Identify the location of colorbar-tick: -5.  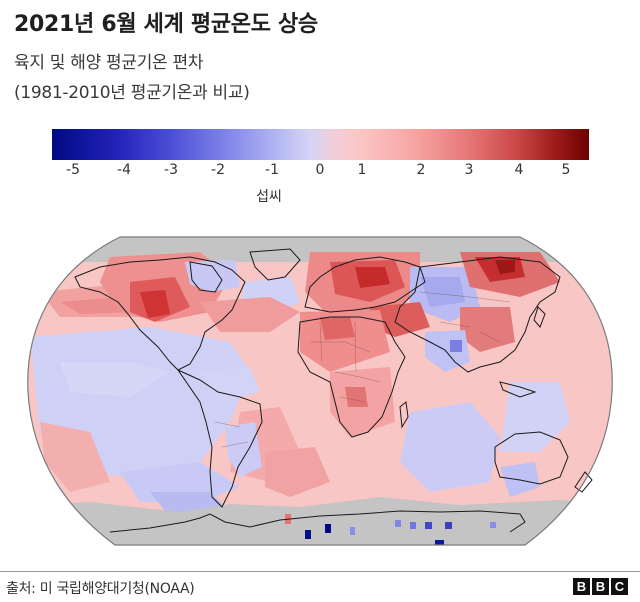
(73, 170).